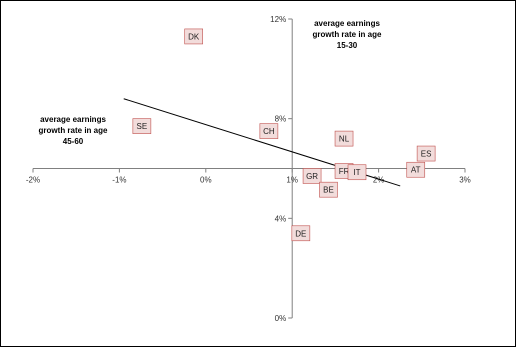 The width and height of the screenshot is (516, 347). What do you see at coordinates (281, 119) in the screenshot?
I see `y-tick-label: 8%` at bounding box center [281, 119].